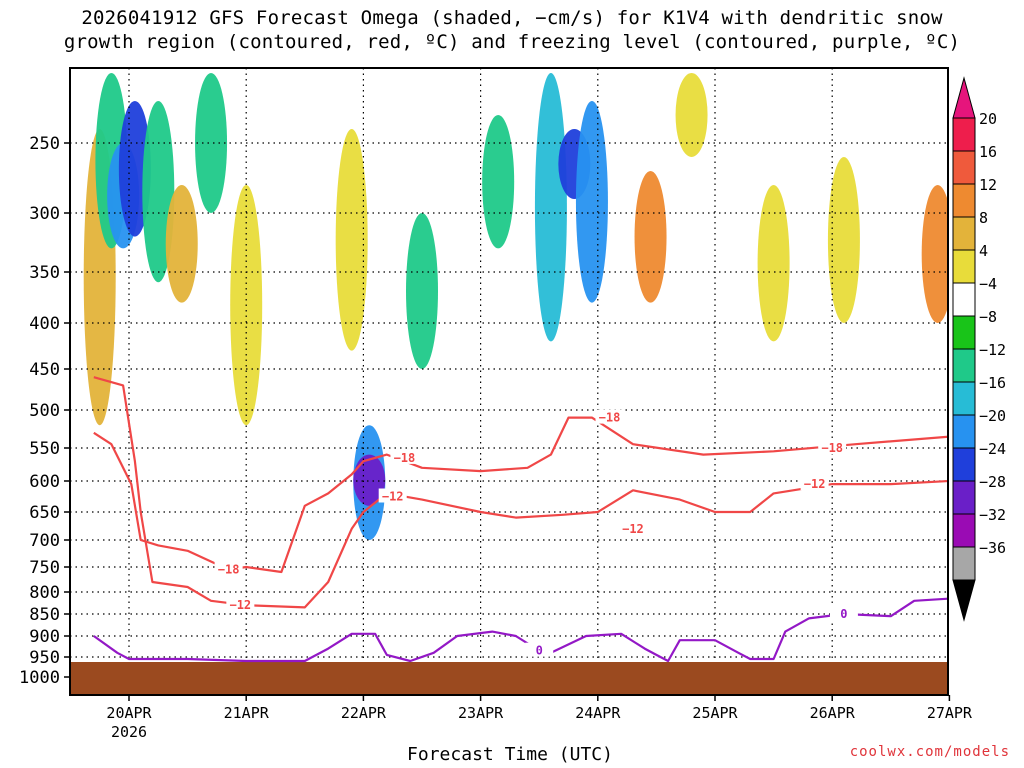  Describe the element at coordinates (983, 218) in the screenshot. I see `colorbar-label: 8` at that location.